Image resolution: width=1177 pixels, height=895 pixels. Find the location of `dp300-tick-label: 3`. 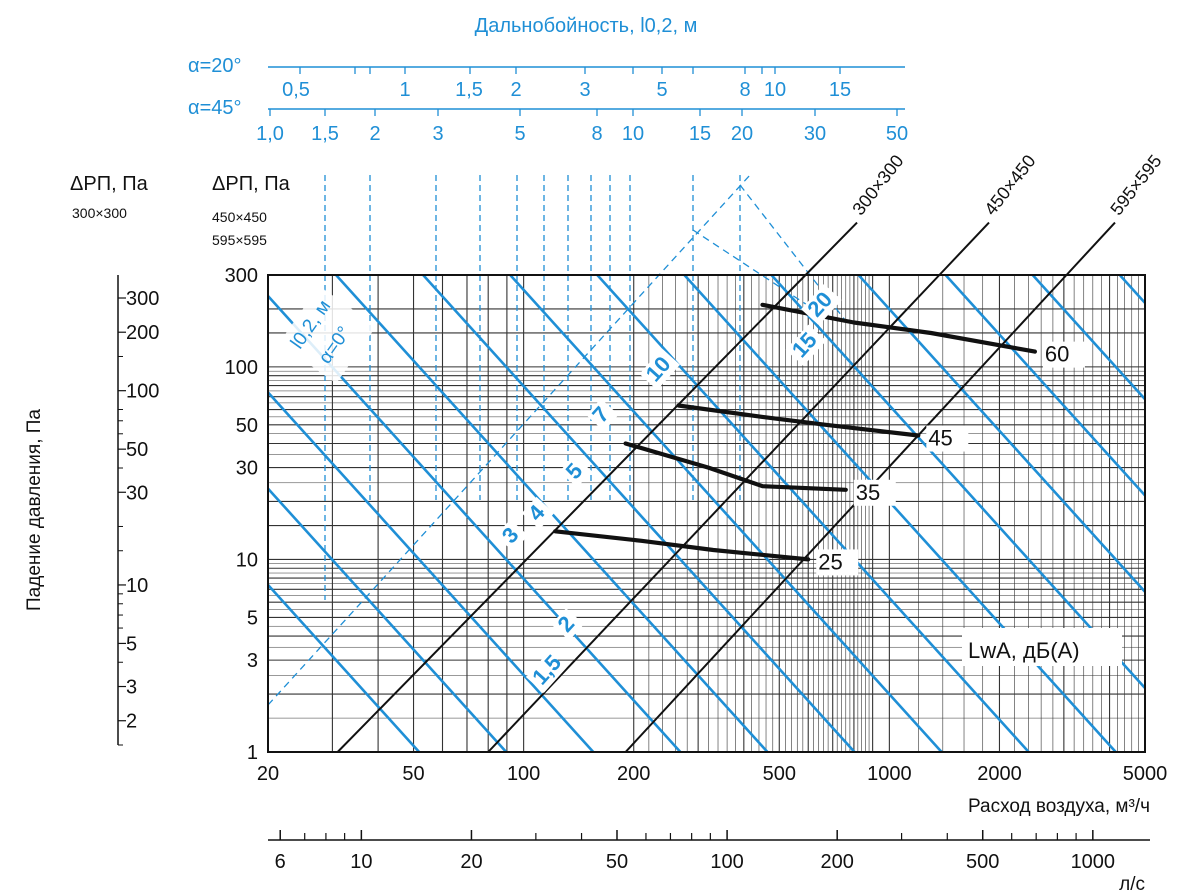

dp300-tick-label: 3 is located at coordinates (131, 688).